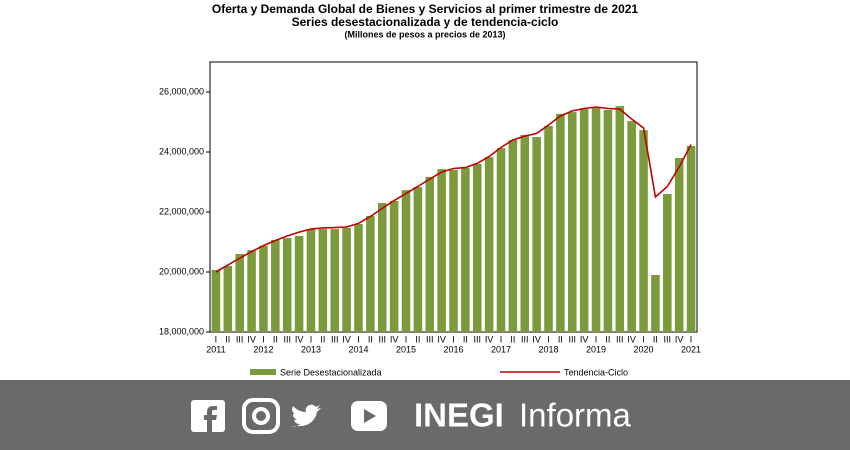 The width and height of the screenshot is (850, 450). Describe the element at coordinates (406, 349) in the screenshot. I see `year-label: 2015` at that location.